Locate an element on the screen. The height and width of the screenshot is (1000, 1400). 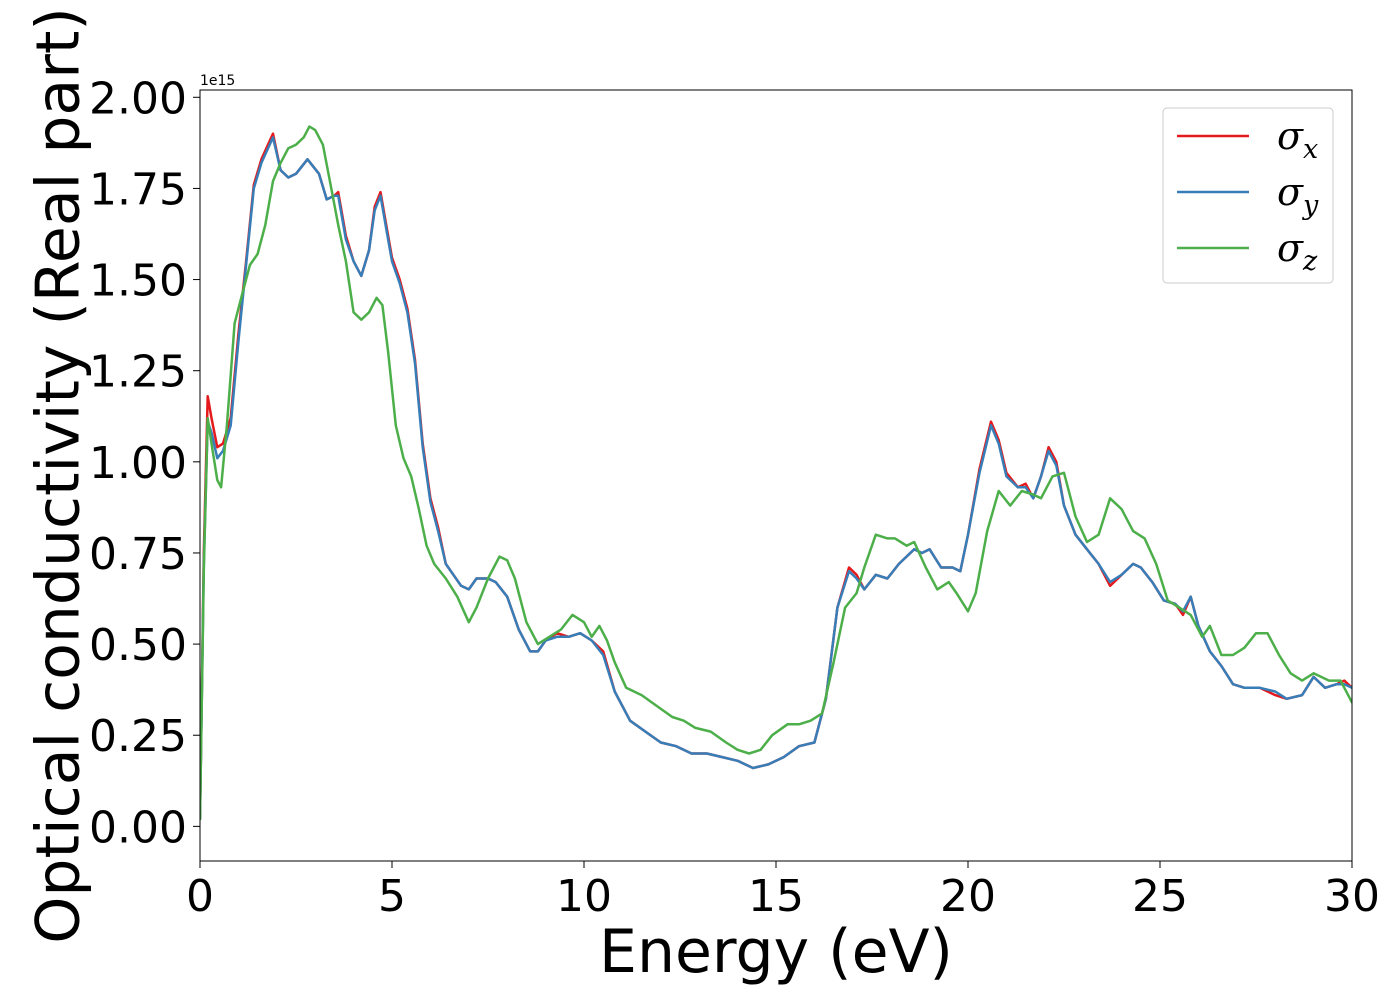
x-axis: 0 5 10 15 20 25 30 is located at coordinates (783, 891).